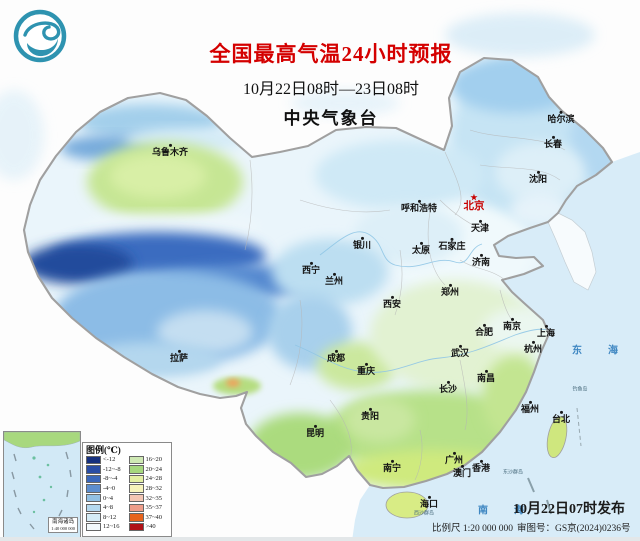 The image size is (640, 541). Describe the element at coordinates (154, 508) in the screenshot. I see `legend-range-label: 35~37` at that location.